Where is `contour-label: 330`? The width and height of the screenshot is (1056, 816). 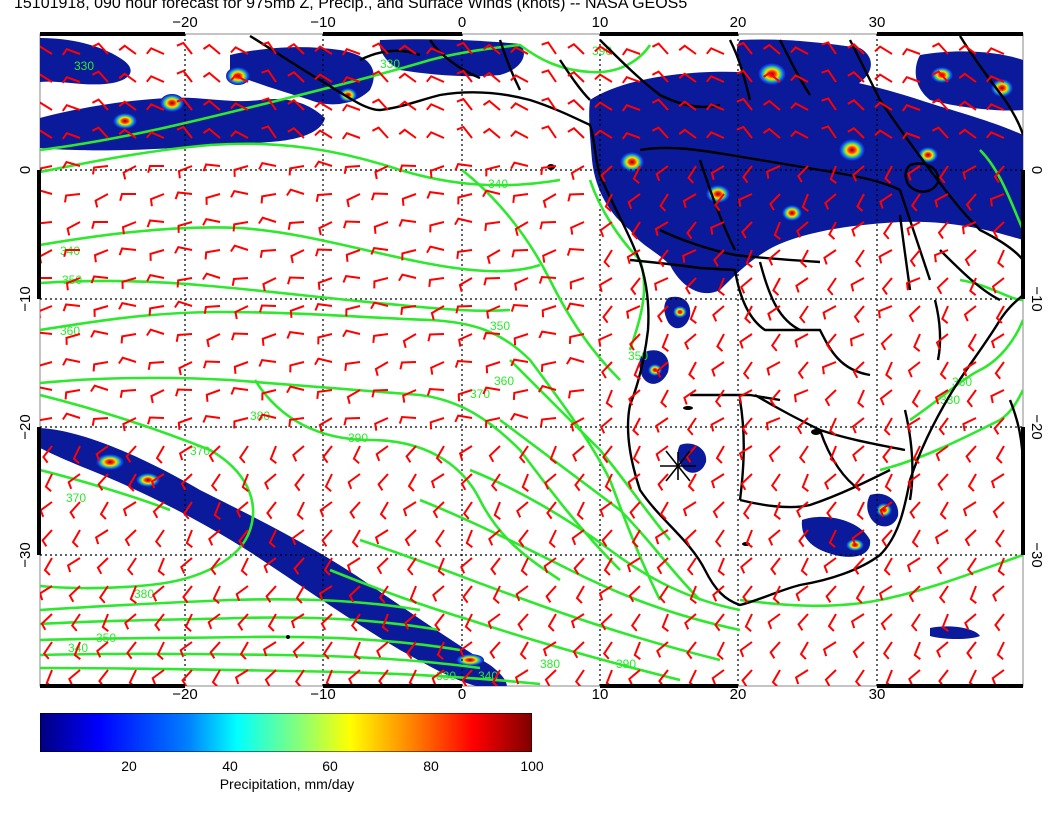 contour-label: 330 is located at coordinates (84, 66).